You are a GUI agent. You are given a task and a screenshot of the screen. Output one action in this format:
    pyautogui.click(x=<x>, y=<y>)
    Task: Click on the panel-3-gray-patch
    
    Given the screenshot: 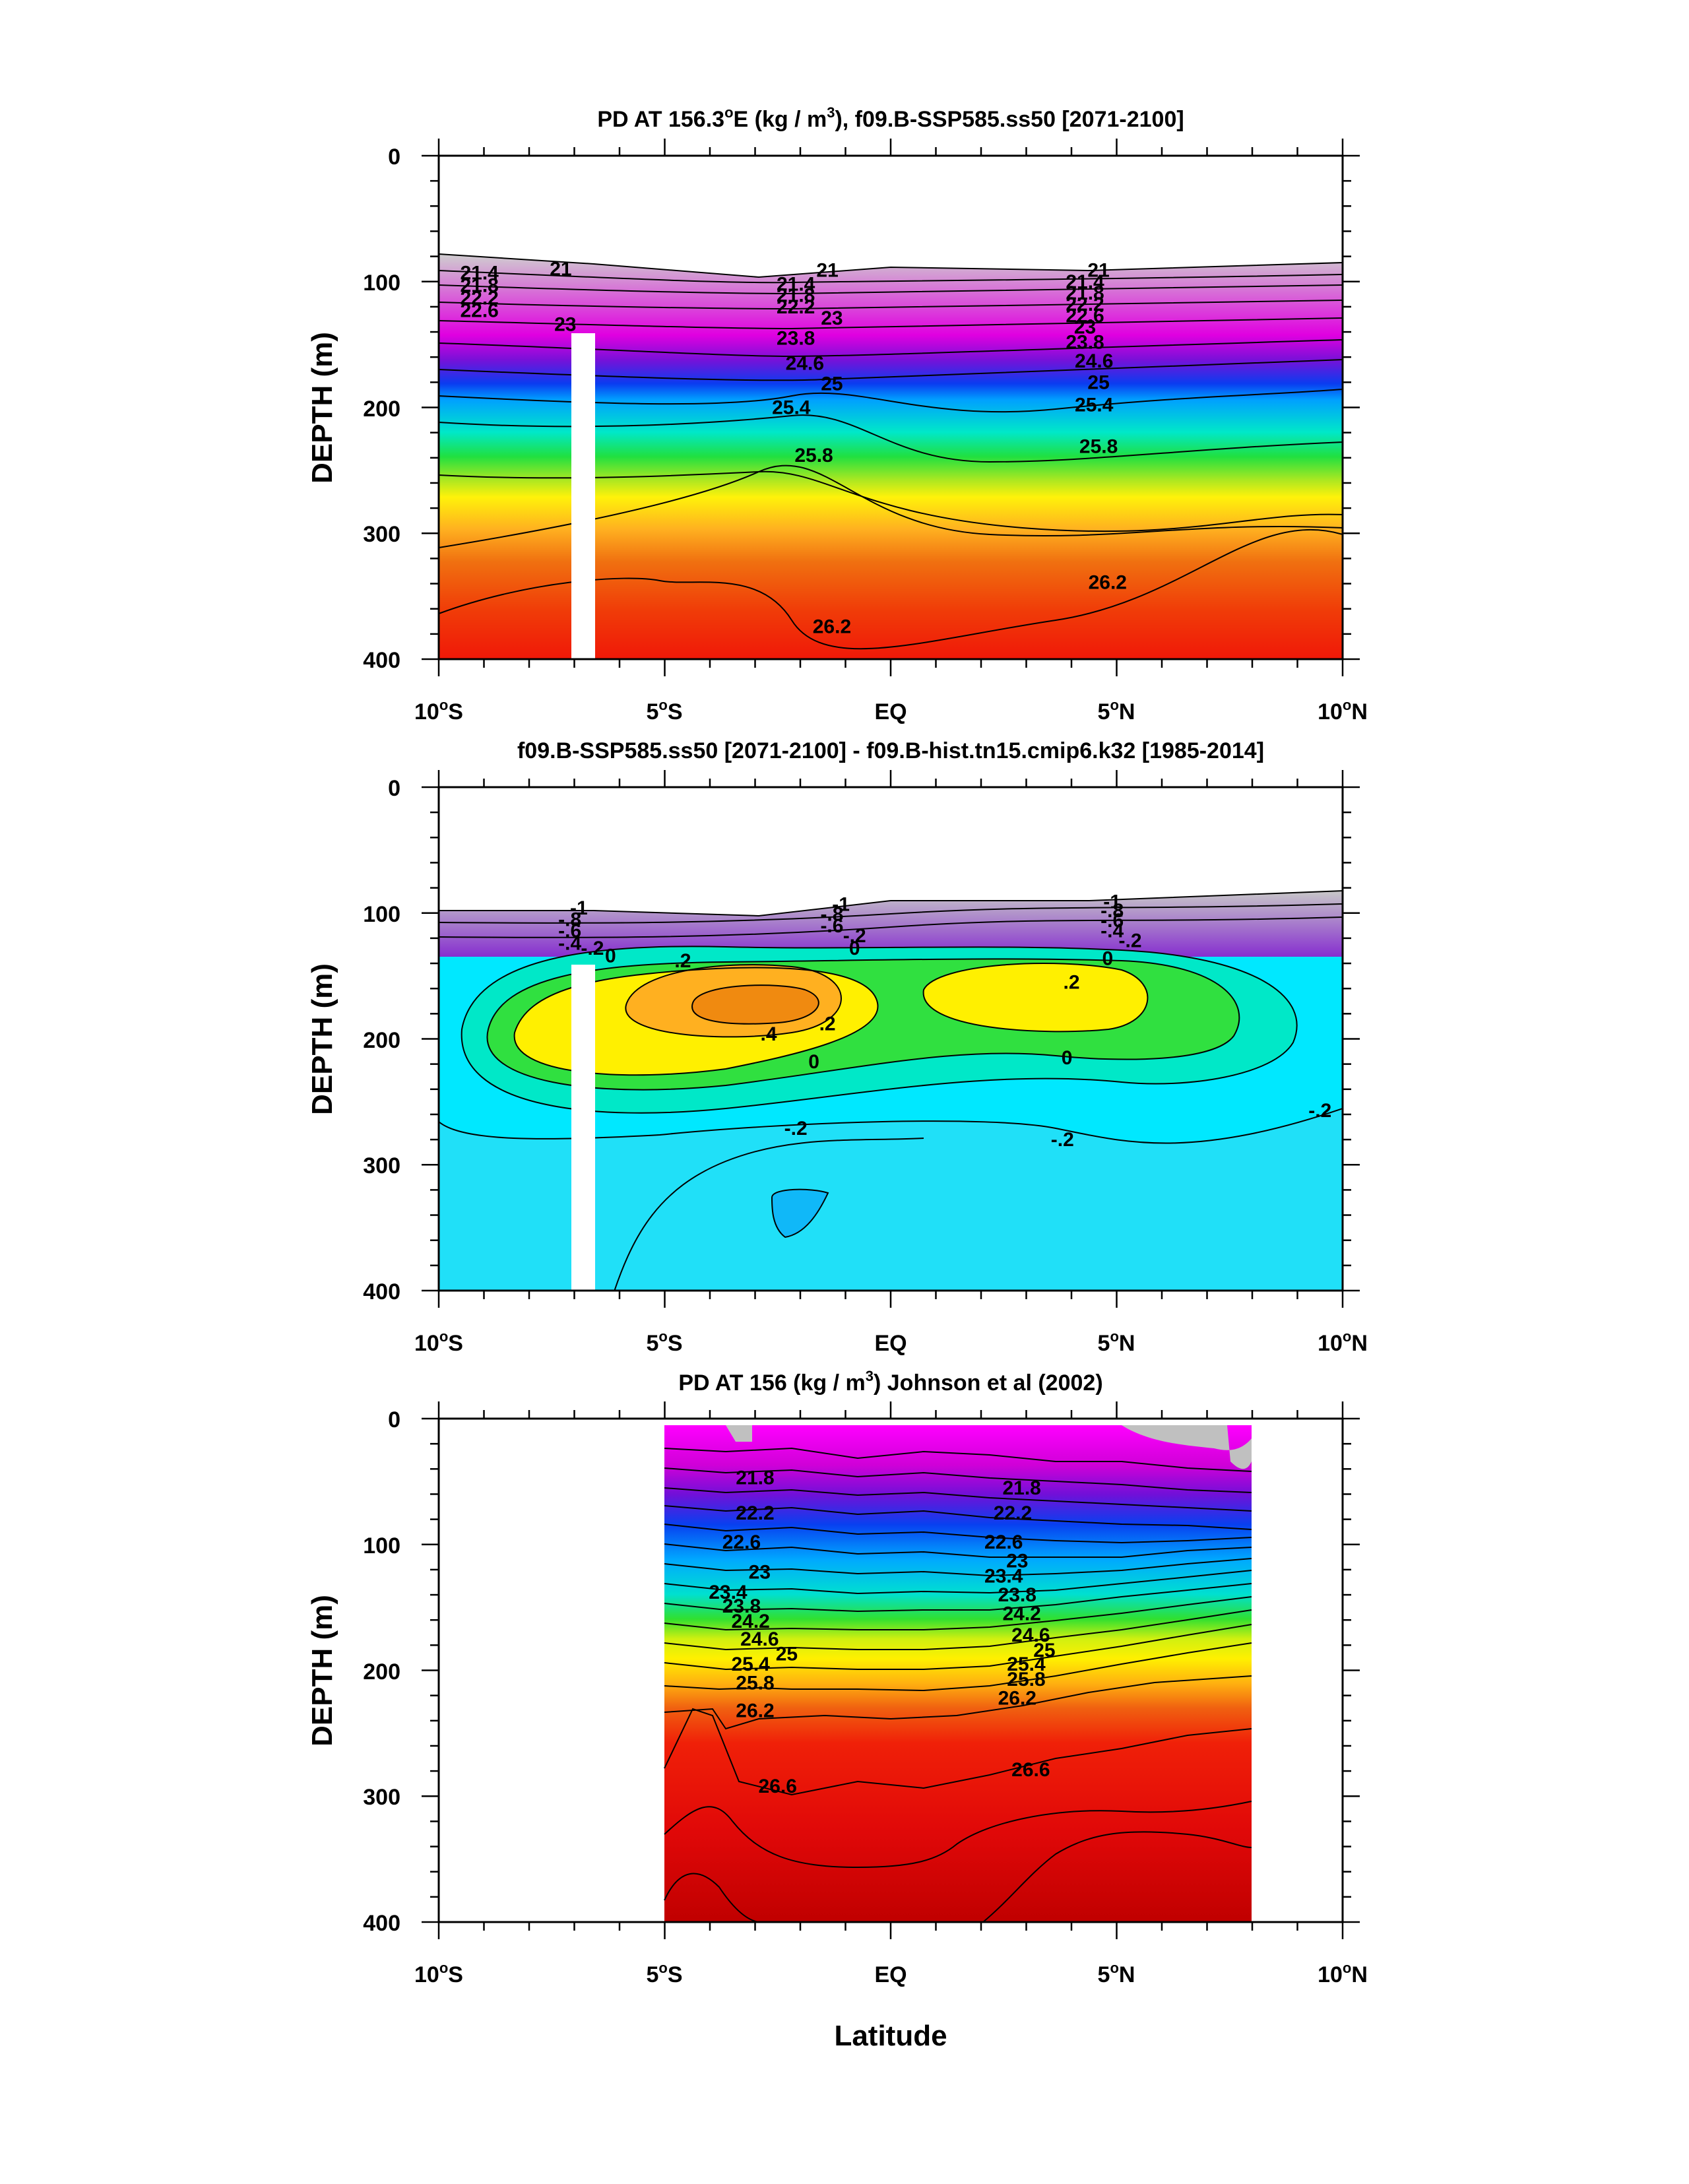 What is the action you would take?
    pyautogui.click(x=1187, y=1447)
    